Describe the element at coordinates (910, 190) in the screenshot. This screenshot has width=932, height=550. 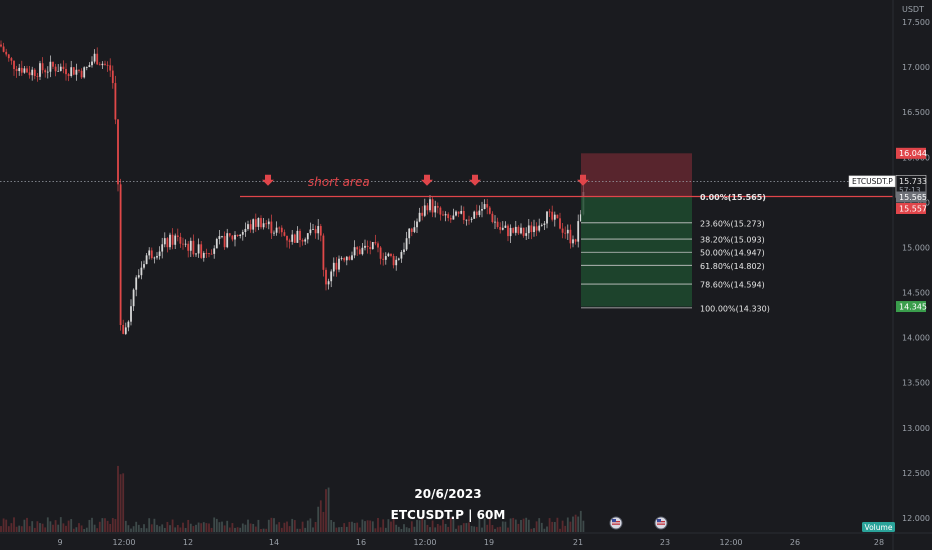
I see `svg-text: 57:13` at that location.